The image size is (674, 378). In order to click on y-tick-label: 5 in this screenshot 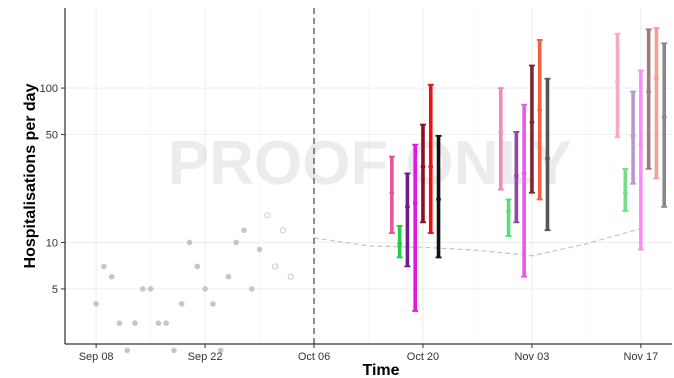, I will do `click(55, 290)`.